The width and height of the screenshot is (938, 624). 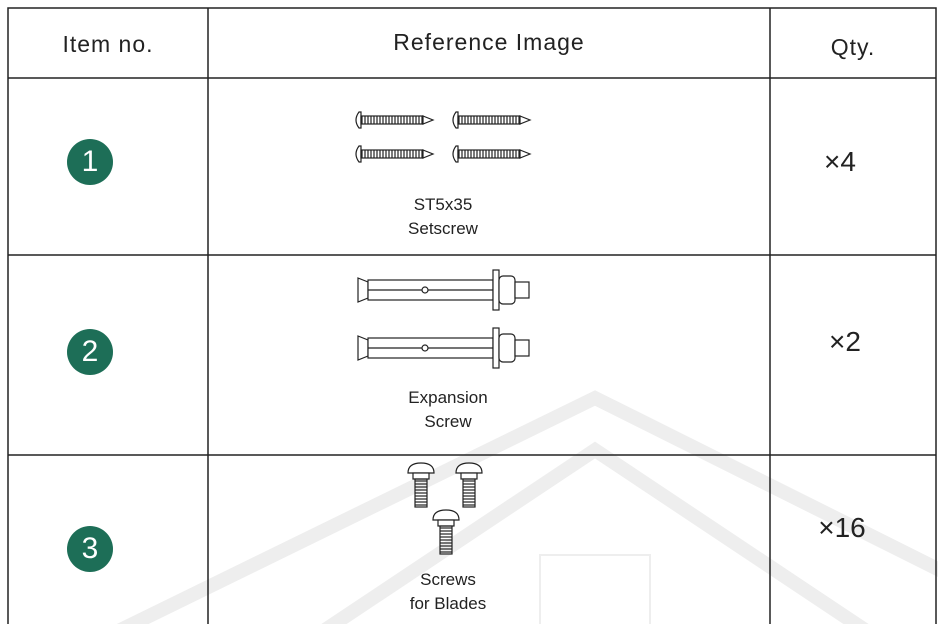 I want to click on caption-line: ST5x35, so click(x=443, y=204).